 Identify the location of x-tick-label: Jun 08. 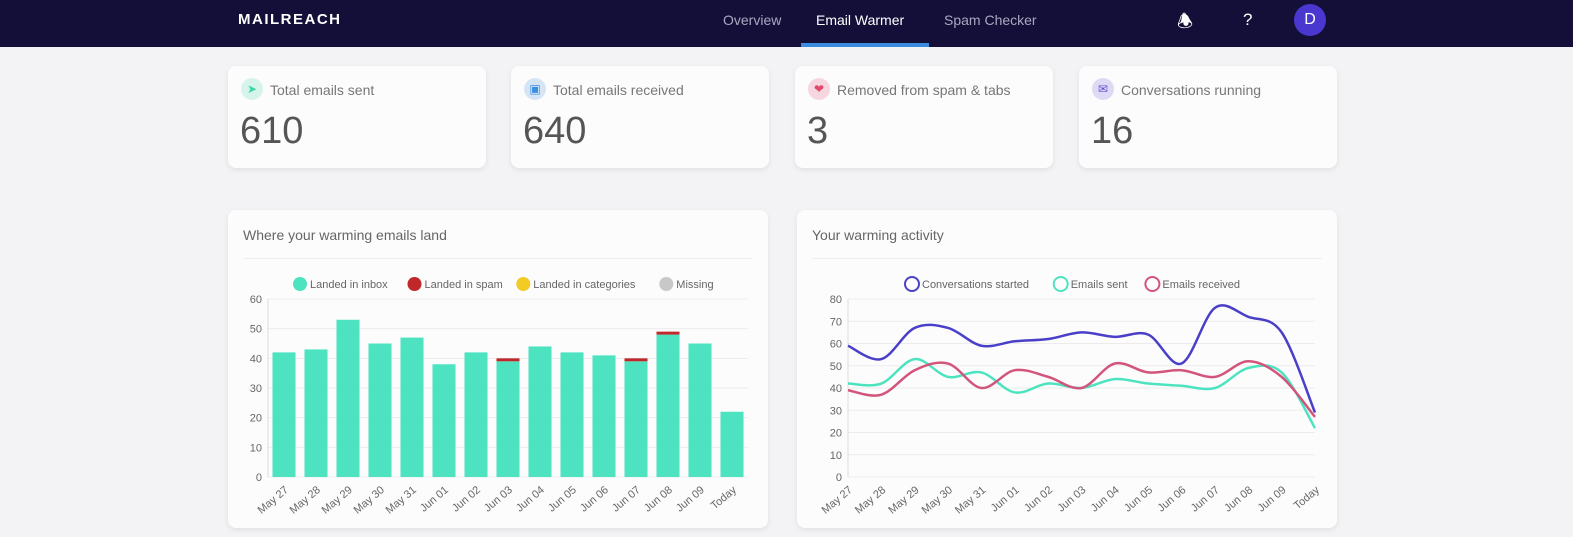
(1238, 499).